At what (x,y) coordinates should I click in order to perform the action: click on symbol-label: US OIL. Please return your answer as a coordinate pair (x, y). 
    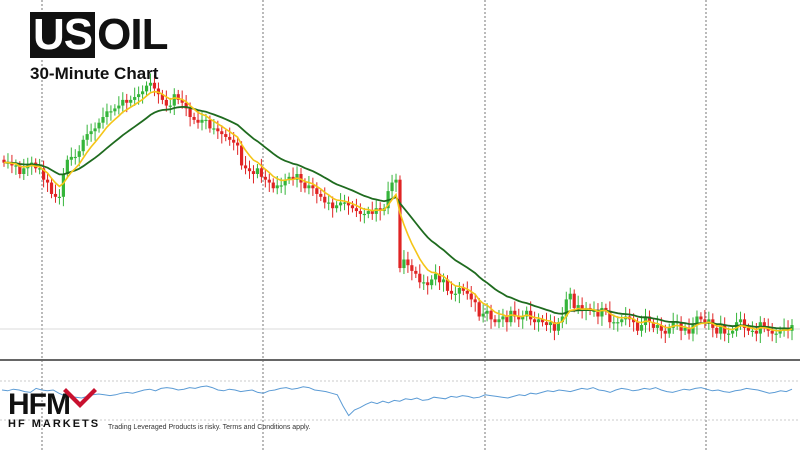
    Looking at the image, I should click on (99, 35).